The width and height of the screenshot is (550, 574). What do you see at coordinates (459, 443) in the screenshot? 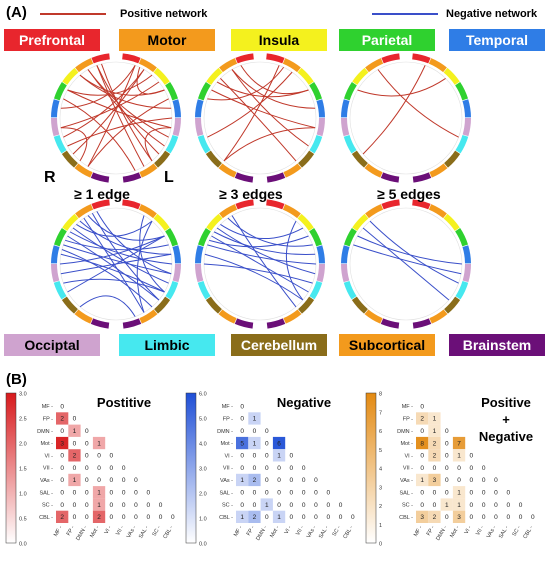
I see `cell-value: 7` at bounding box center [459, 443].